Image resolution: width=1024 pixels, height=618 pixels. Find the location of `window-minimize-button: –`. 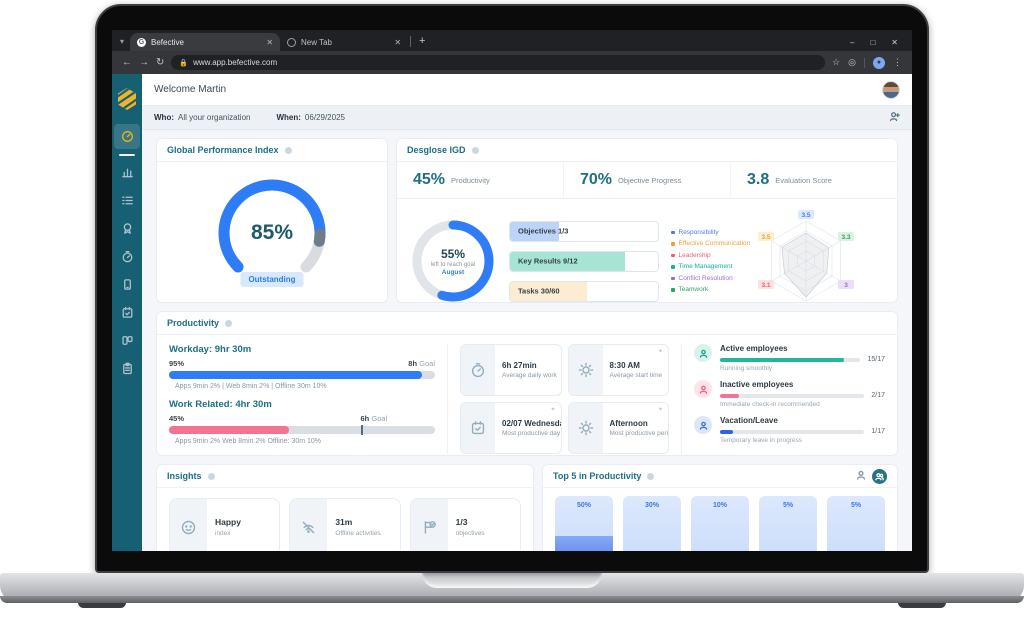

window-minimize-button: – is located at coordinates (852, 42).